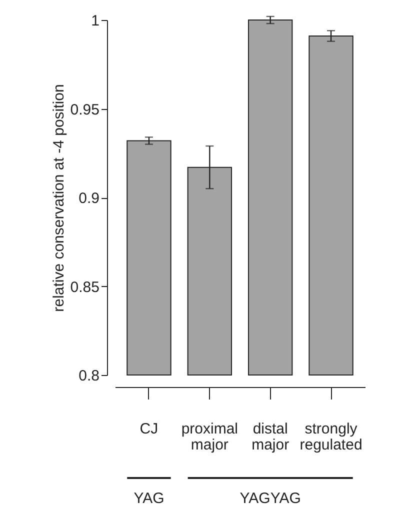 This screenshot has height=515, width=402. What do you see at coordinates (270, 498) in the screenshot?
I see `text: YAGYAG` at bounding box center [270, 498].